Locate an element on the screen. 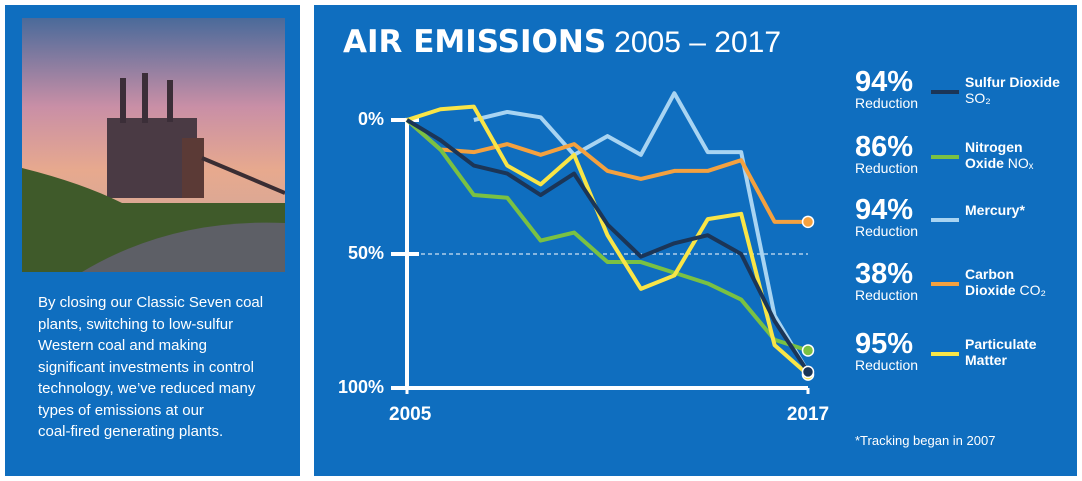 Image resolution: width=1082 pixels, height=481 pixels. text-line: types of emissions at our is located at coordinates (121, 410).